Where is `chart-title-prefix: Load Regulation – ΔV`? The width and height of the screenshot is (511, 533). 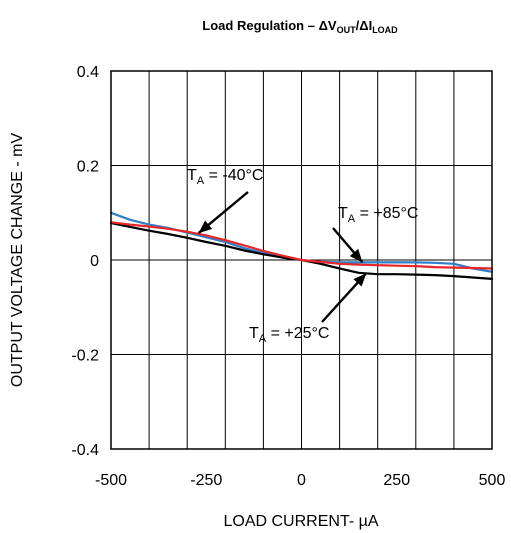 chart-title-prefix: Load Regulation – ΔV is located at coordinates (269, 25).